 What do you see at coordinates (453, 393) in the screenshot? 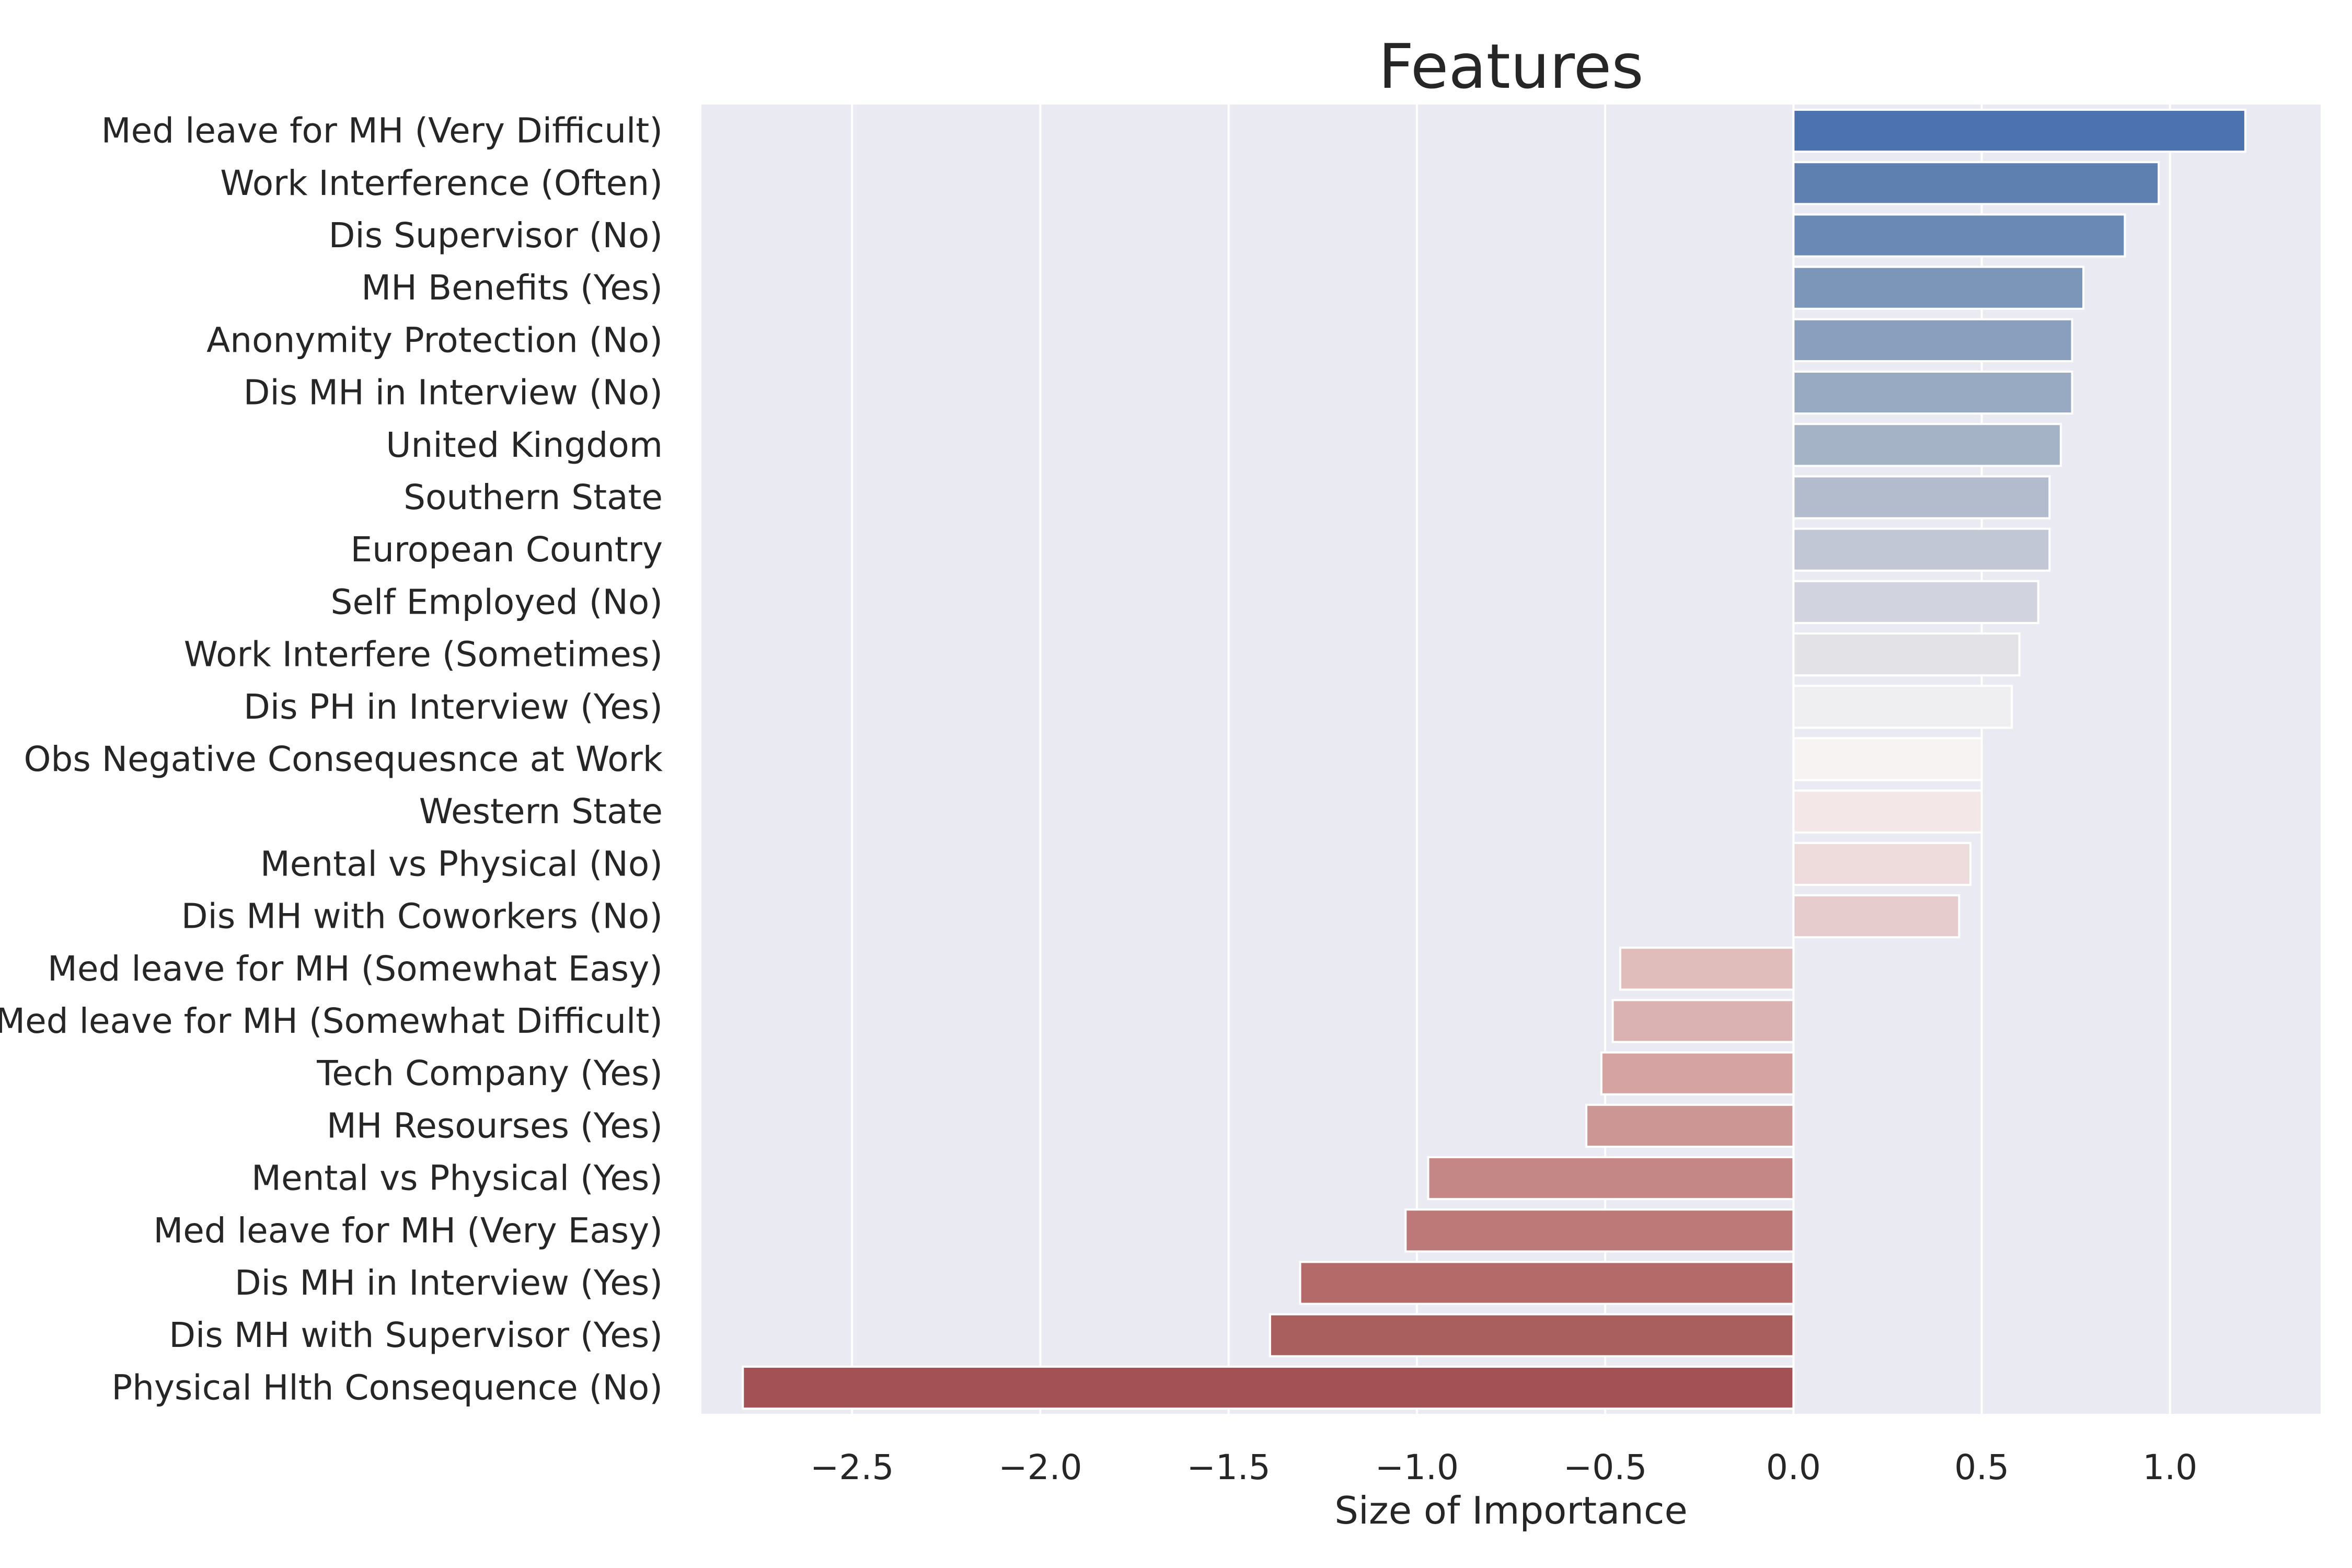
I see `y-tick-label: Dis MH in Interview (No)` at bounding box center [453, 393].